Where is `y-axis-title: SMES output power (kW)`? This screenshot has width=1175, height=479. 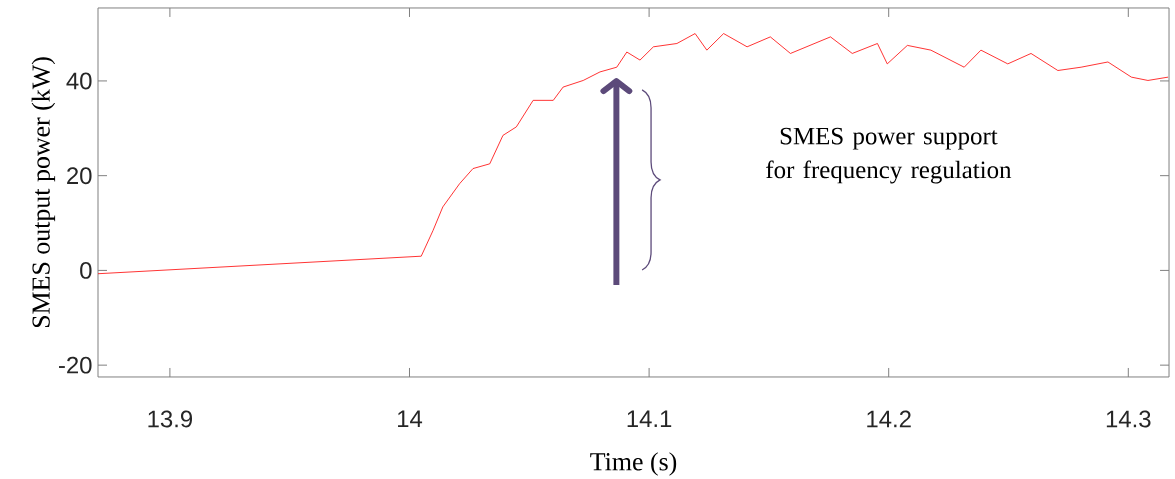
y-axis-title: SMES output power (kW) is located at coordinates (43, 192).